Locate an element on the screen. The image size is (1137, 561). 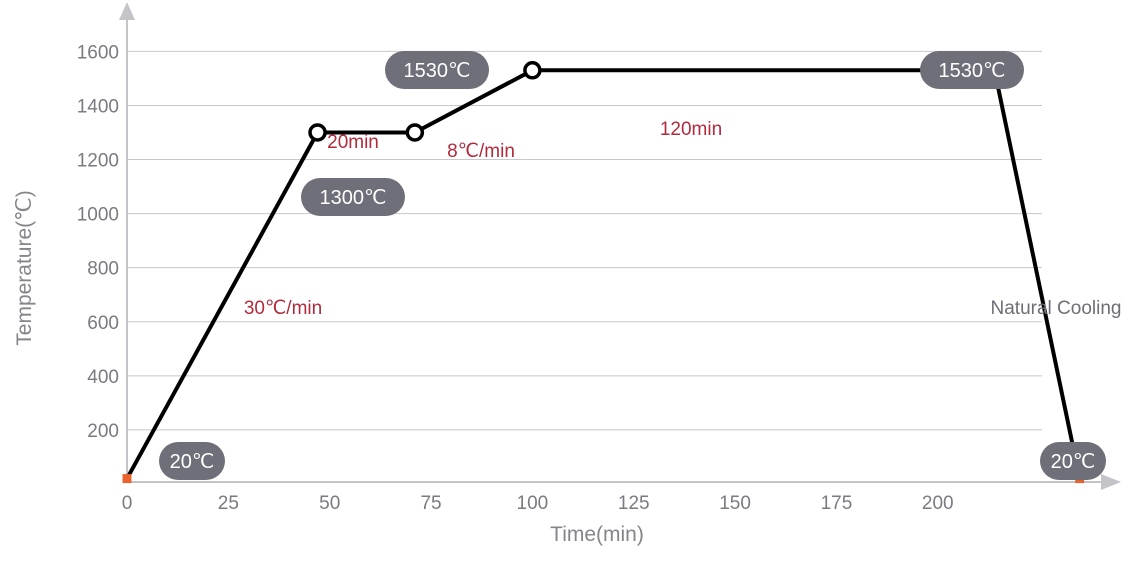
y-tick-label: 200 is located at coordinates (103, 431).